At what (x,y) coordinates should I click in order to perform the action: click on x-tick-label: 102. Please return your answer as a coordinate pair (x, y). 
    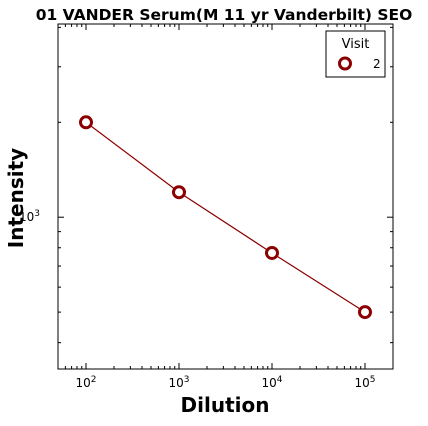
    Looking at the image, I should click on (85, 382).